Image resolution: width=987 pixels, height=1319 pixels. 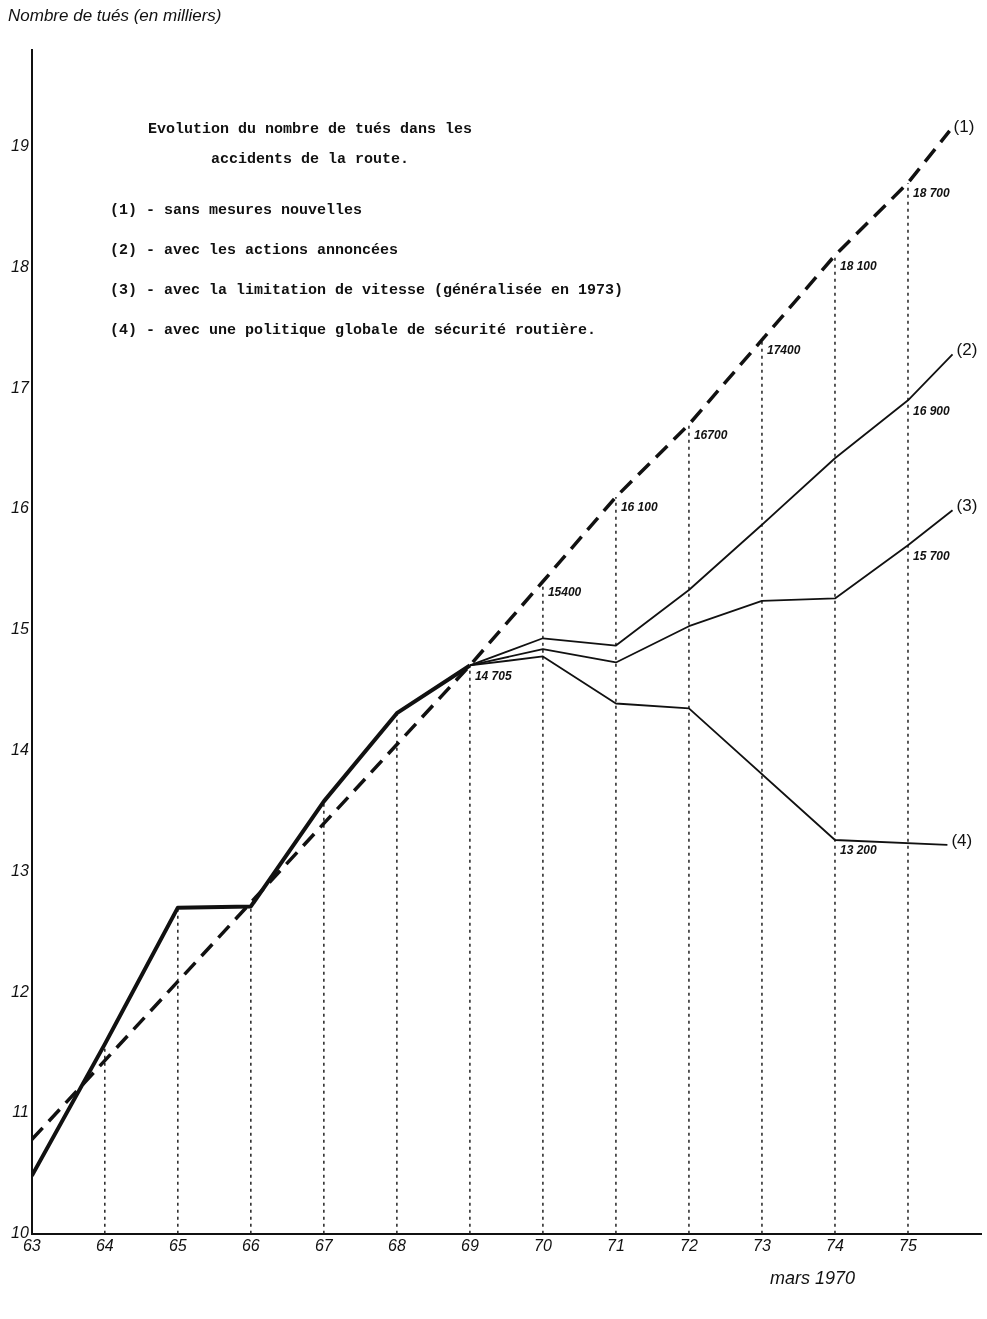 What do you see at coordinates (813, 1278) in the screenshot?
I see `text: mars 1970` at bounding box center [813, 1278].